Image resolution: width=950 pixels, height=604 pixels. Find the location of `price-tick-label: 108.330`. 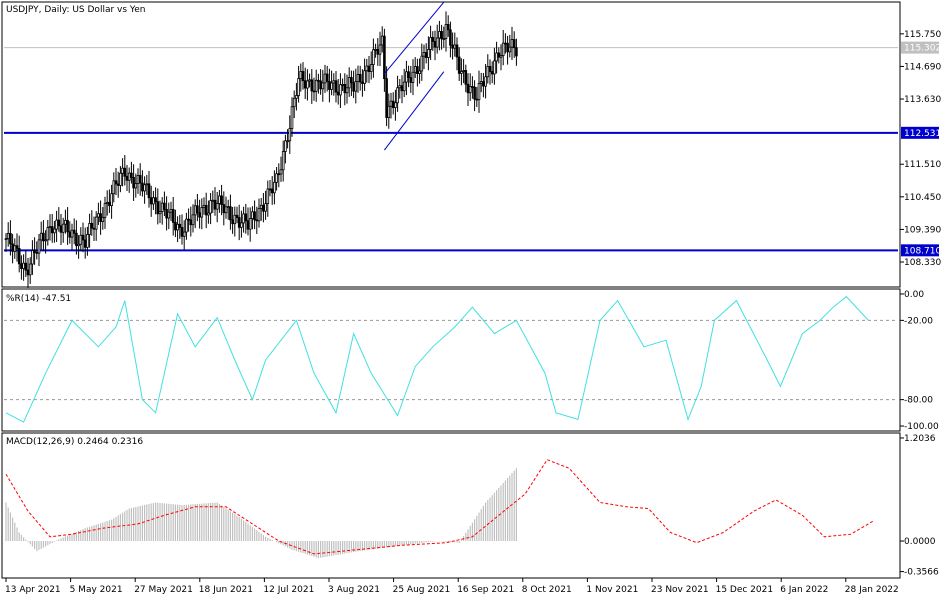

price-tick-label: 108.330 is located at coordinates (922, 263).